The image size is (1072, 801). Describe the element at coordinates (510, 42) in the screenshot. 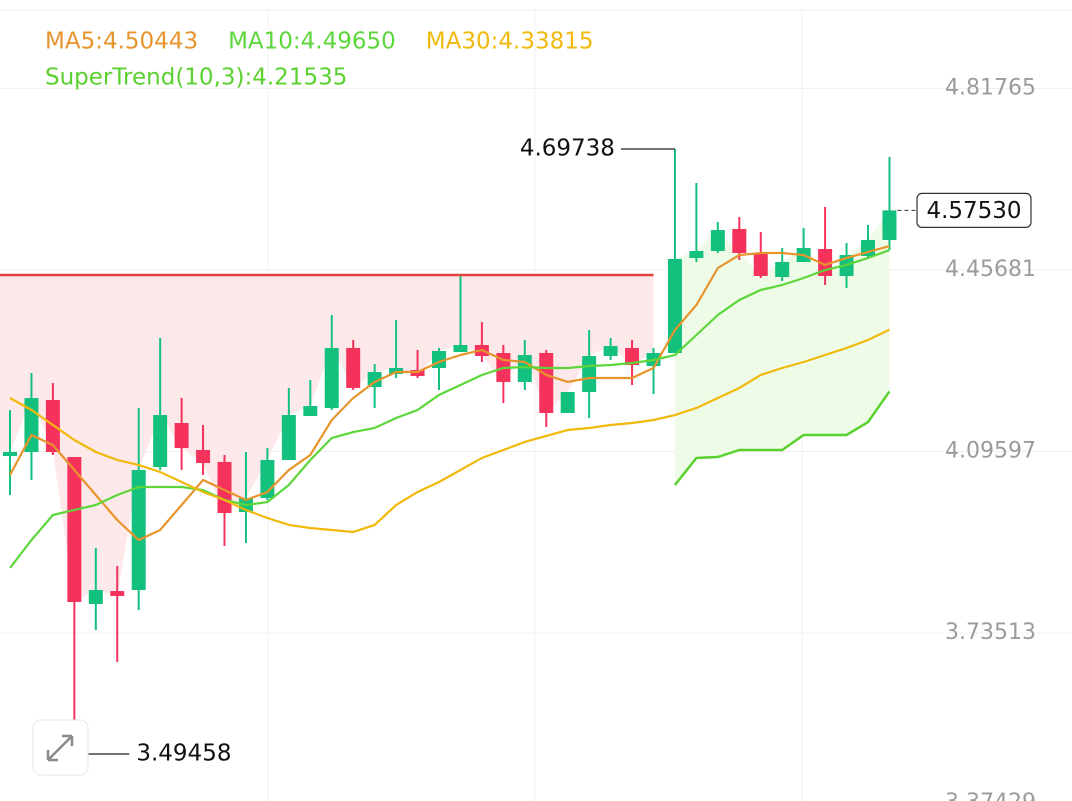

I see `legend-entry: MA30:4.33815` at that location.